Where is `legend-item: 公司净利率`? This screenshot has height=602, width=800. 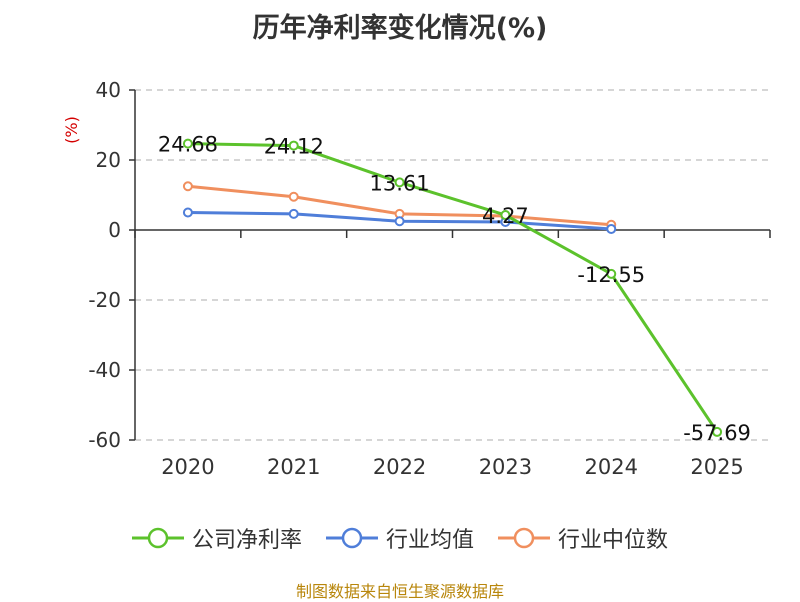 legend-item: 公司净利率 is located at coordinates (216, 538).